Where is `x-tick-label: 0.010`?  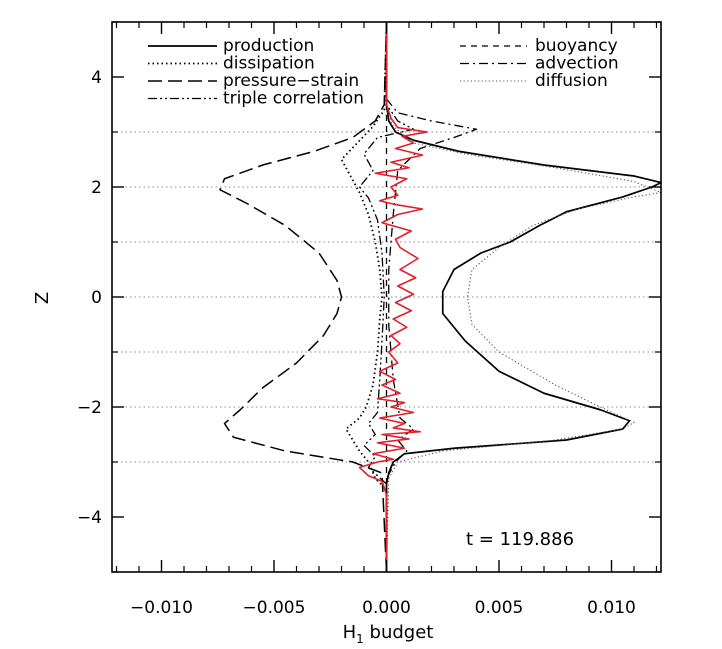
x-tick-label: 0.010 is located at coordinates (611, 608).